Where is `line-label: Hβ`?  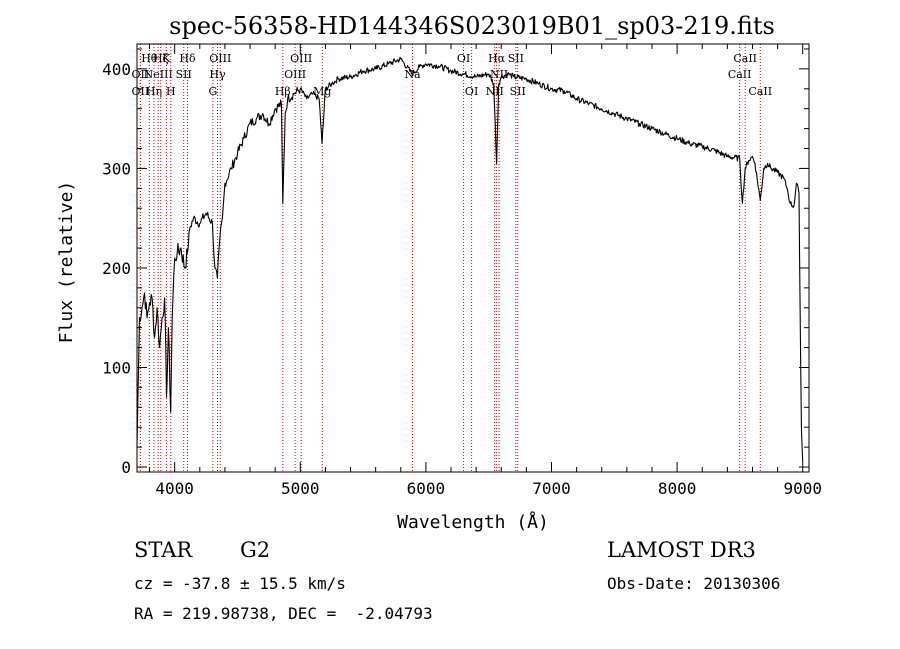 line-label: Hβ is located at coordinates (283, 91).